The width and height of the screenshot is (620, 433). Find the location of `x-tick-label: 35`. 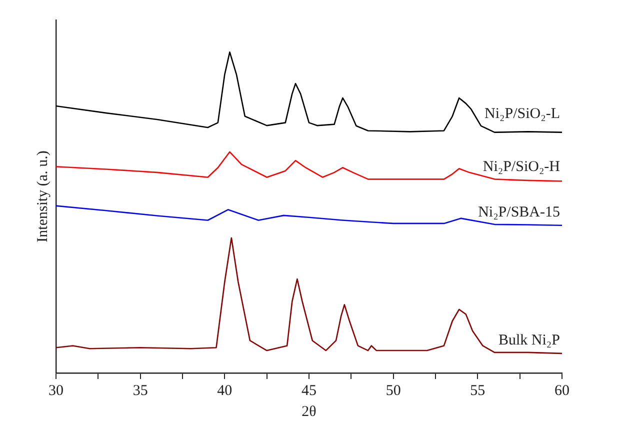

x-tick-label: 35 is located at coordinates (140, 390).